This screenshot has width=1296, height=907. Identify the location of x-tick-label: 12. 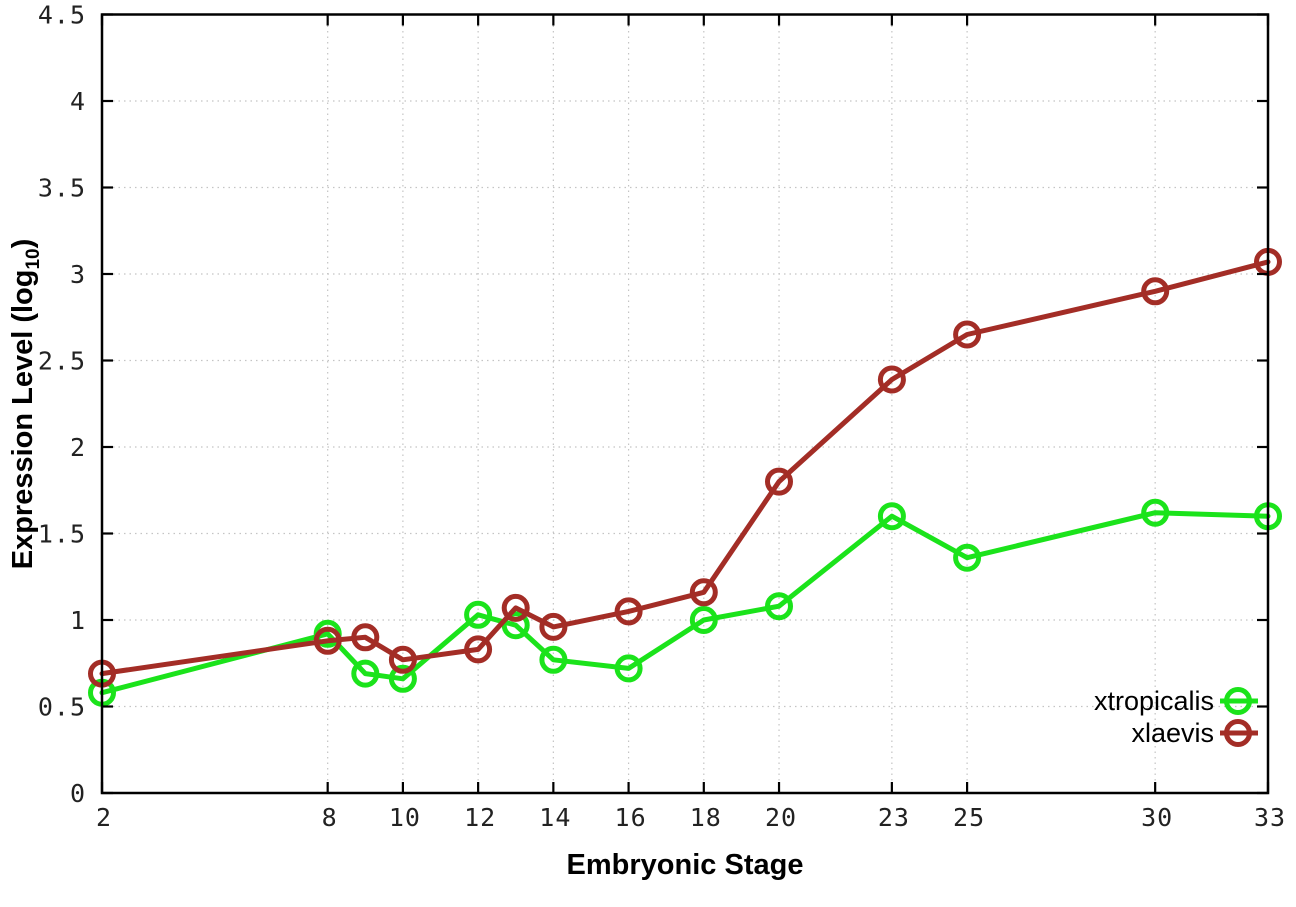
(480, 817).